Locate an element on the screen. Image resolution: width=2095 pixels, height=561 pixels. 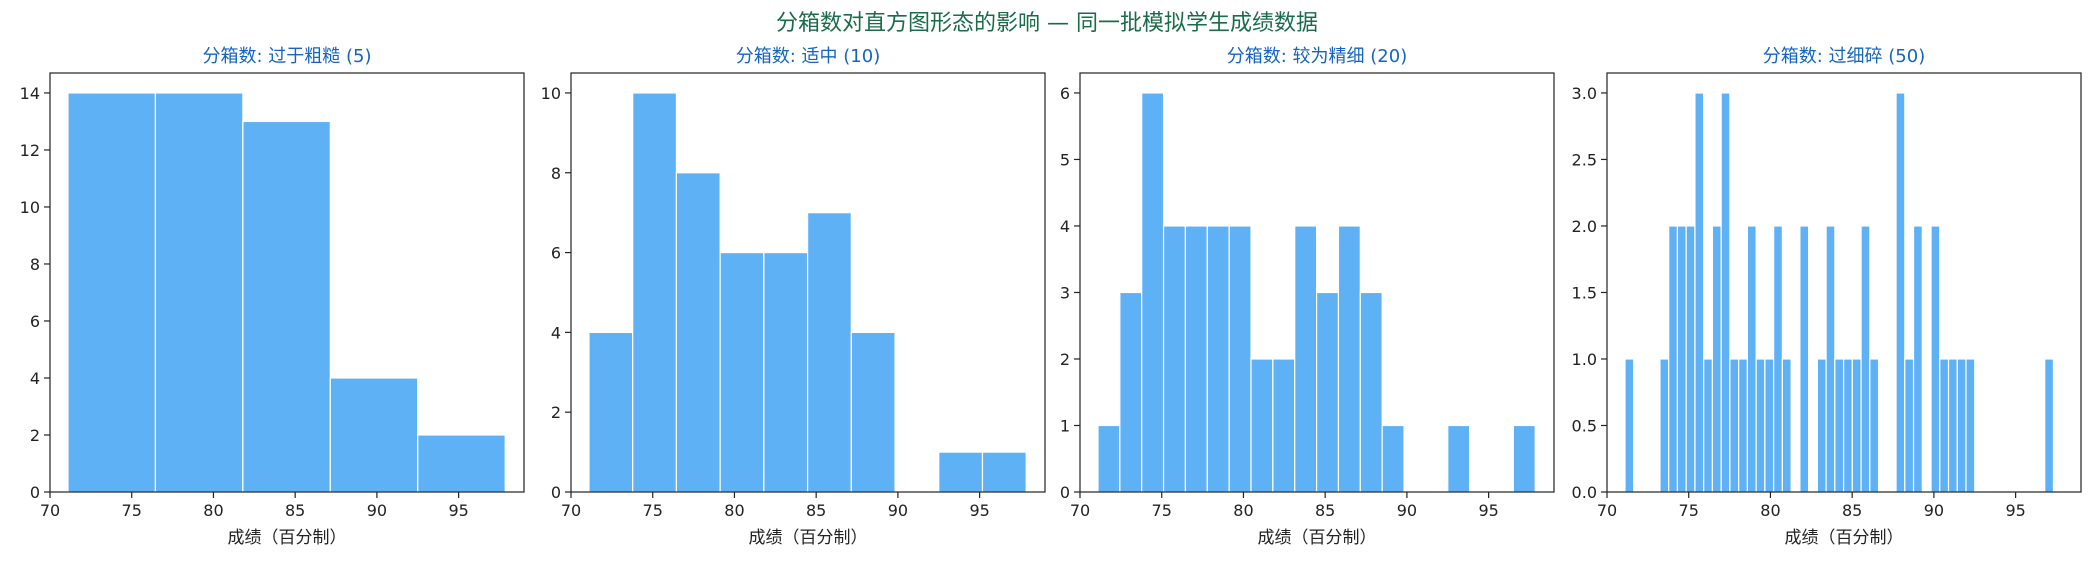
y-tick-label: 3.0 is located at coordinates (1584, 93).